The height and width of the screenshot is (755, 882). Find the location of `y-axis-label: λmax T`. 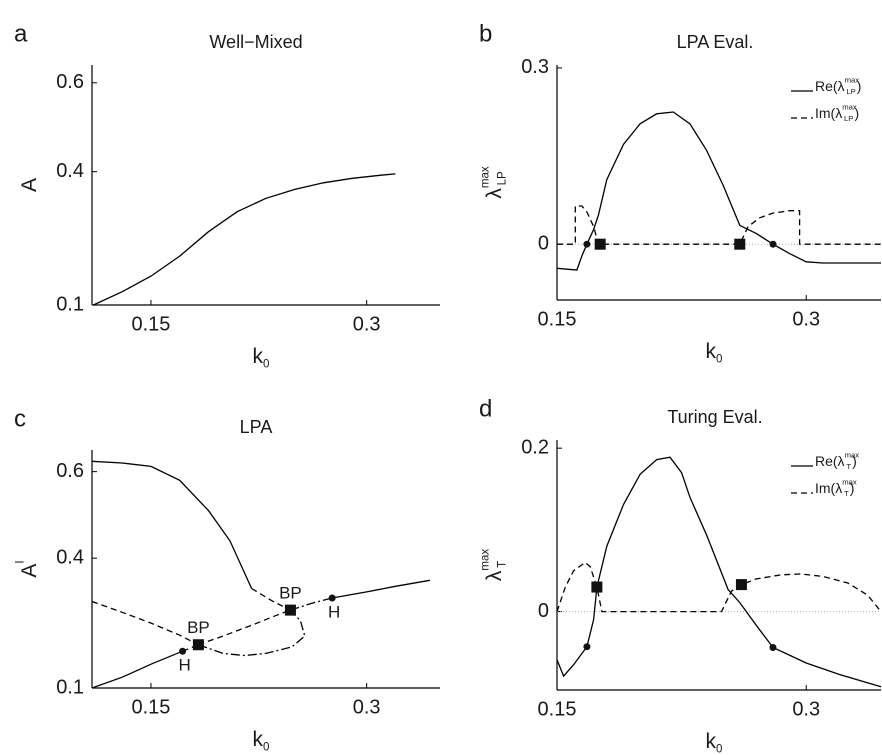

y-axis-label: λmax T is located at coordinates (494, 565).